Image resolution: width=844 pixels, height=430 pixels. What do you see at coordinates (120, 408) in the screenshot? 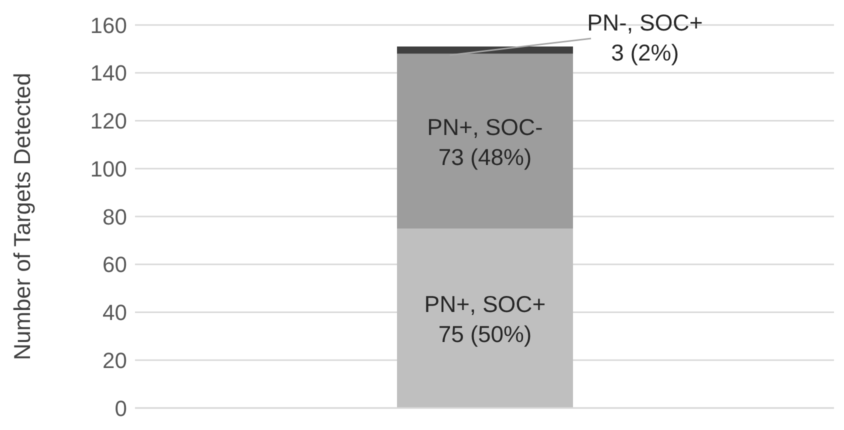
I see `y-tick-label: 0` at bounding box center [120, 408].